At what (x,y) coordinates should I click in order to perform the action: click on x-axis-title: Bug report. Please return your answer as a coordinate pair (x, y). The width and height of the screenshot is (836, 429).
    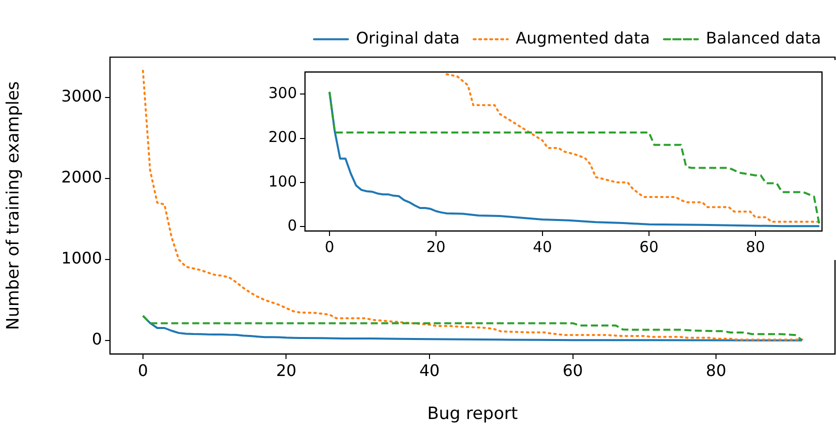
    Looking at the image, I should click on (472, 414).